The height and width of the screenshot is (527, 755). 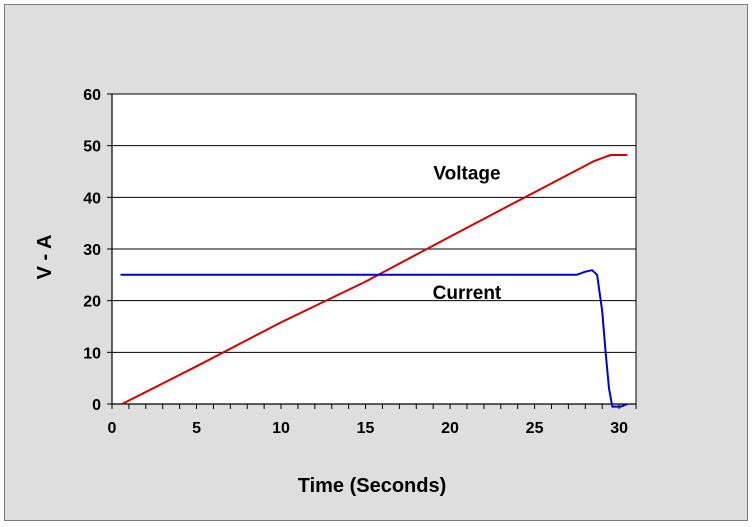 I want to click on x-axis-title: Time (Seconds), so click(x=372, y=486).